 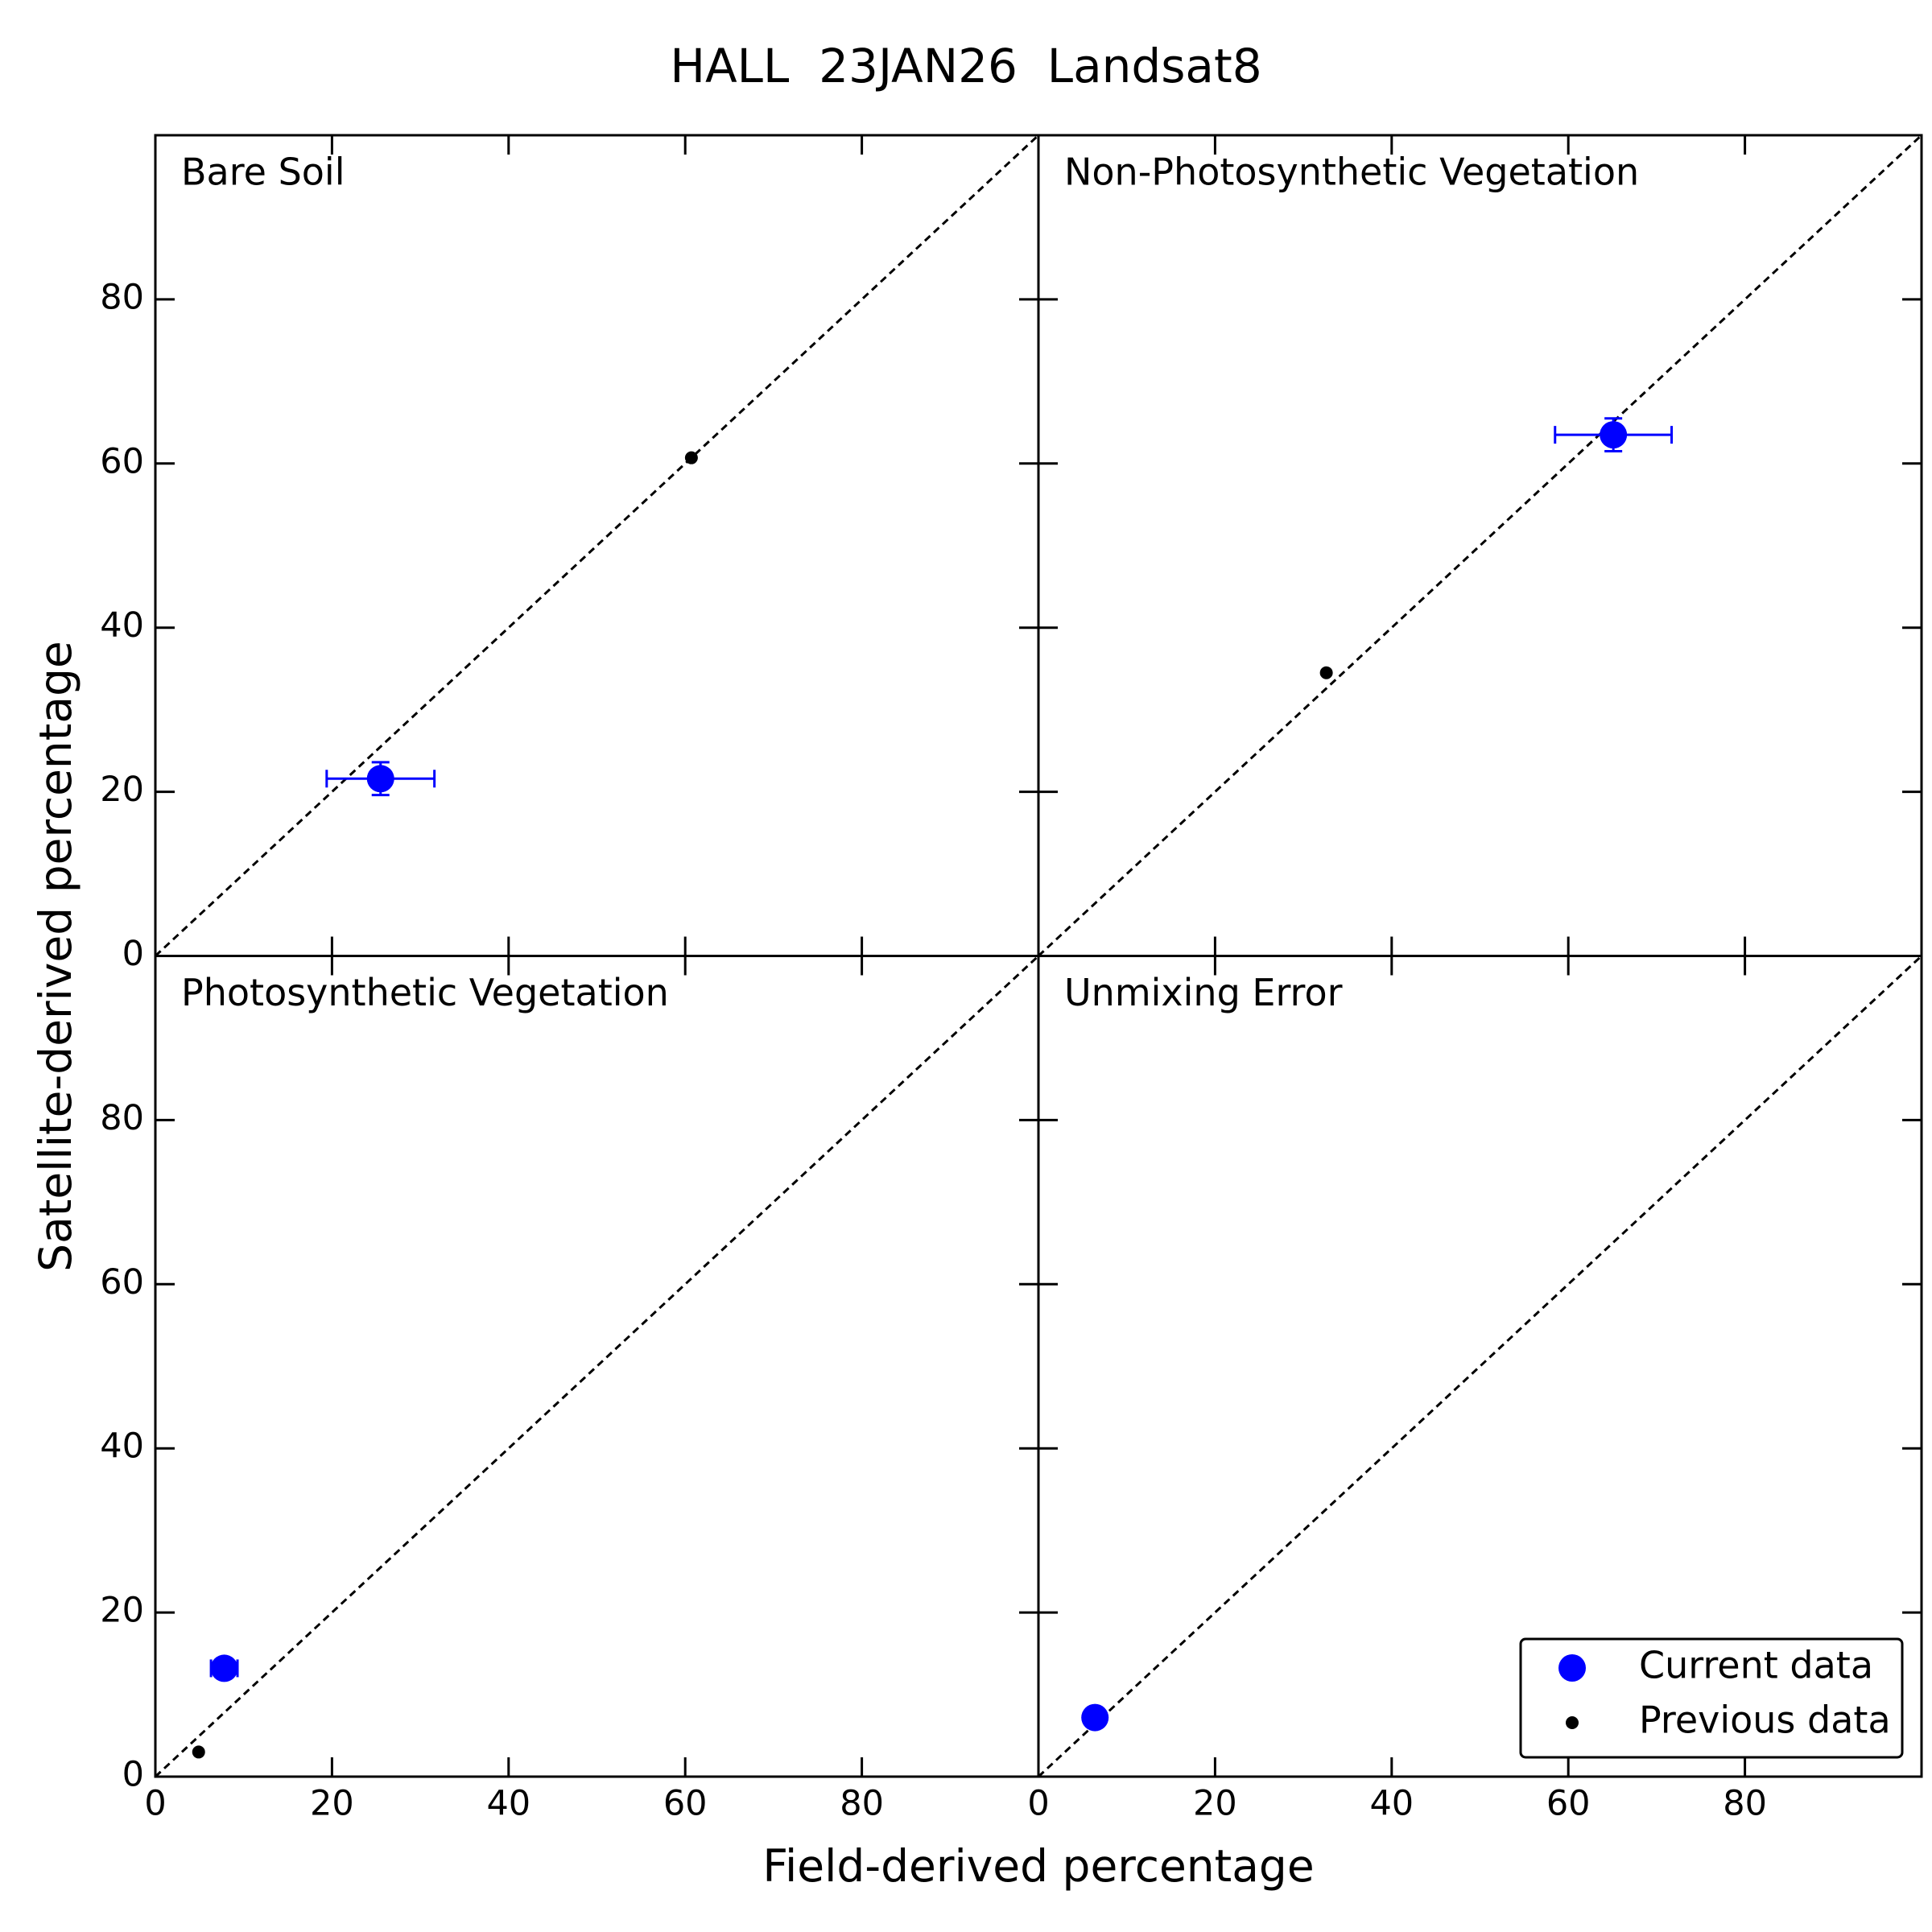 I want to click on legend-text: Previous data, so click(x=1765, y=1720).